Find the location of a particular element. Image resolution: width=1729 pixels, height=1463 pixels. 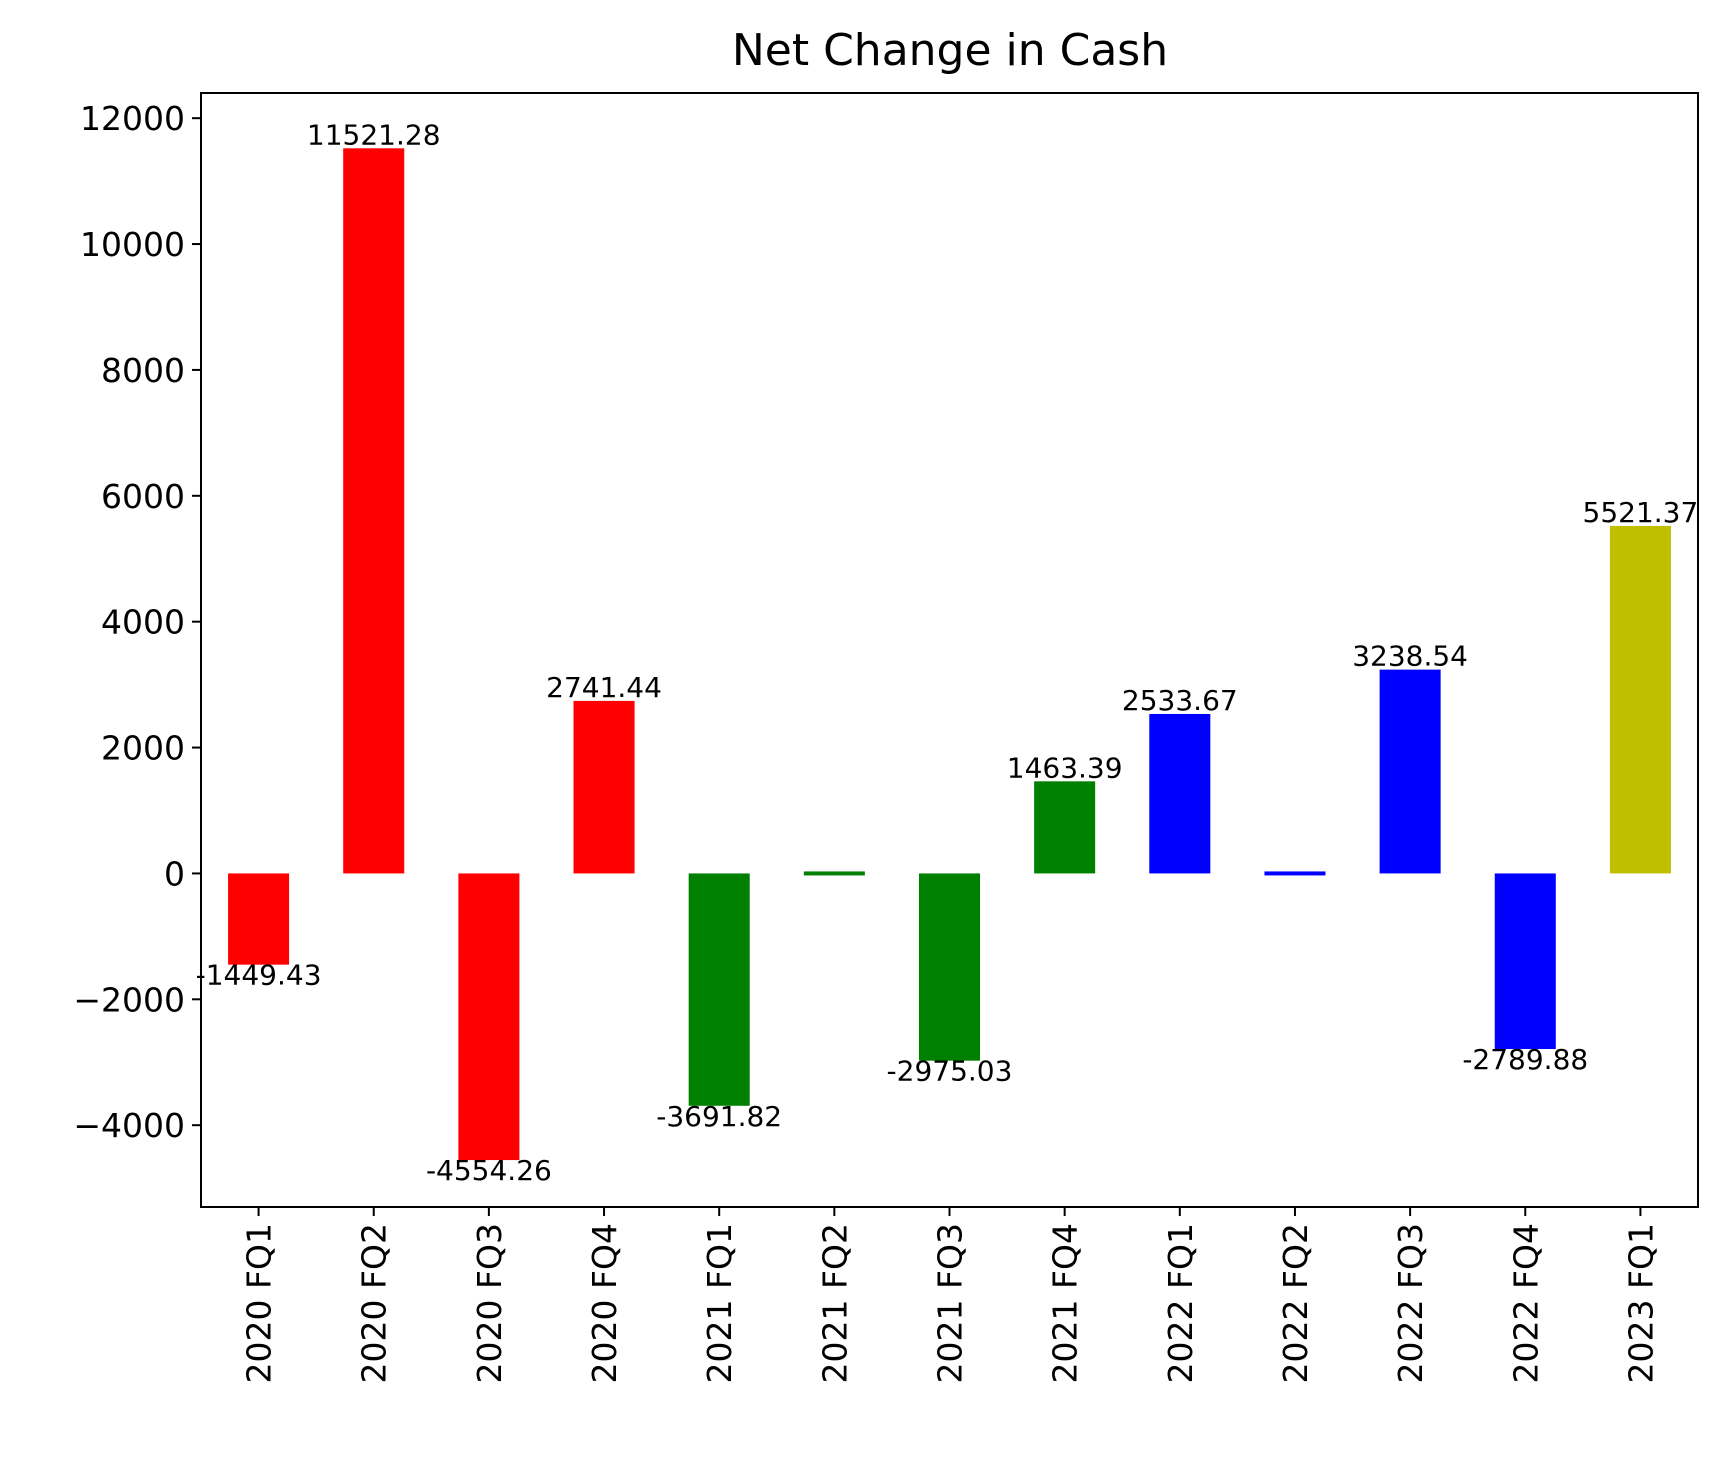

x-tick-label: 2020 FQ2 is located at coordinates (374, 1303).